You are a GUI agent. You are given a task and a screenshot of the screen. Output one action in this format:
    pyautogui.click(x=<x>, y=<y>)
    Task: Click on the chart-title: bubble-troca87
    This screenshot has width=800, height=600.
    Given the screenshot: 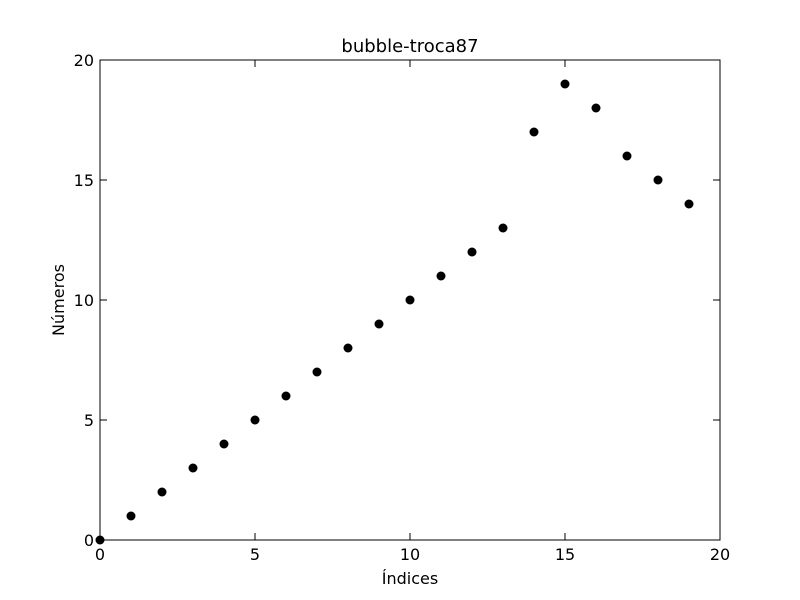 What is the action you would take?
    pyautogui.click(x=409, y=46)
    